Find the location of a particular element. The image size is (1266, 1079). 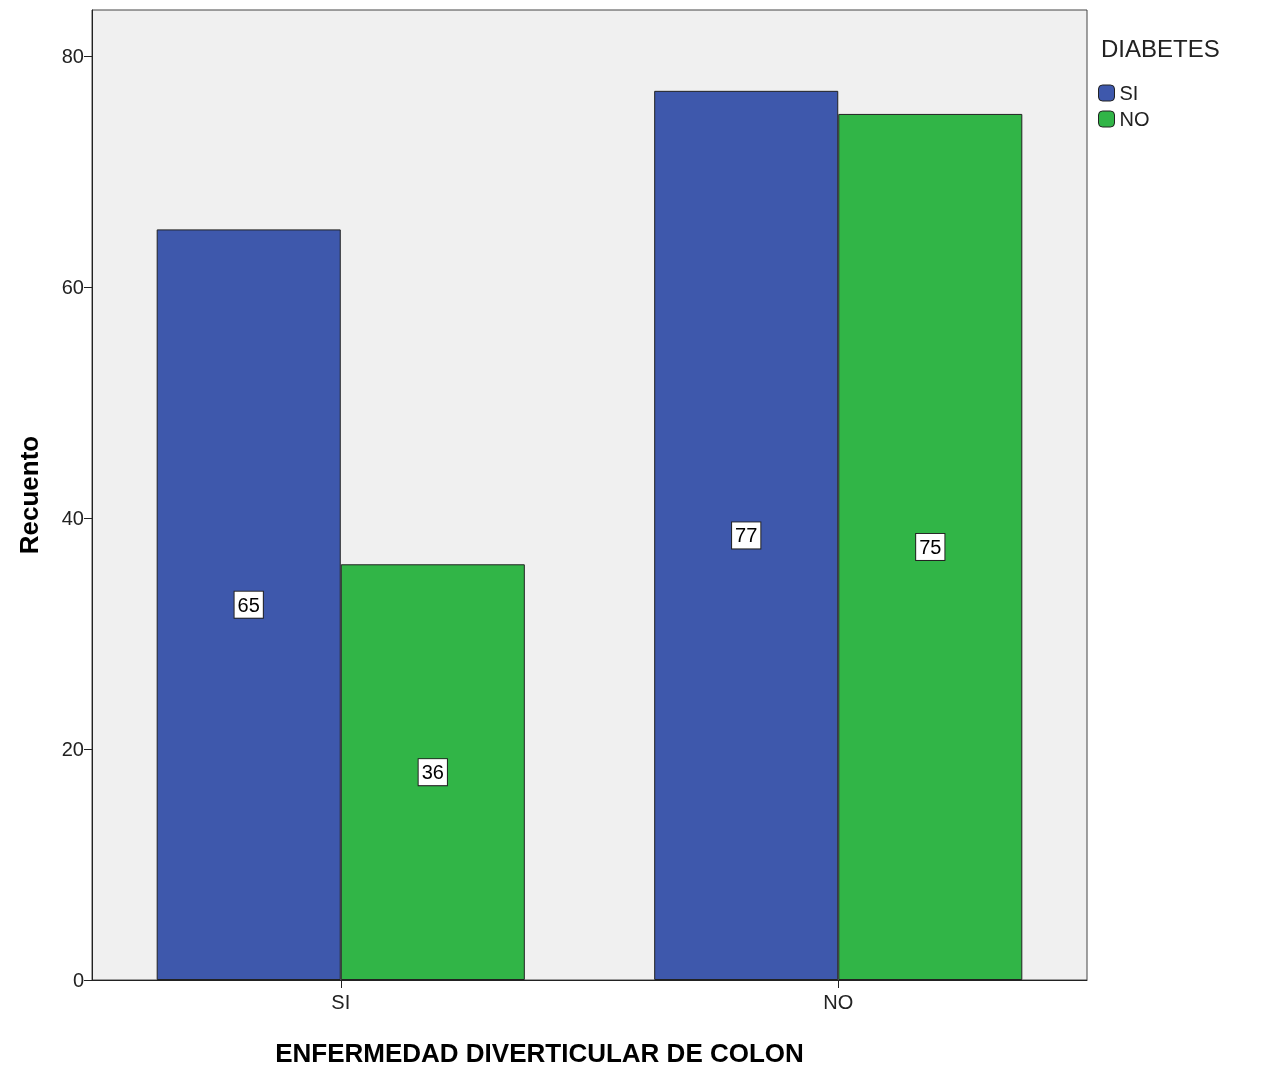

data-label: 65 is located at coordinates (248, 604).